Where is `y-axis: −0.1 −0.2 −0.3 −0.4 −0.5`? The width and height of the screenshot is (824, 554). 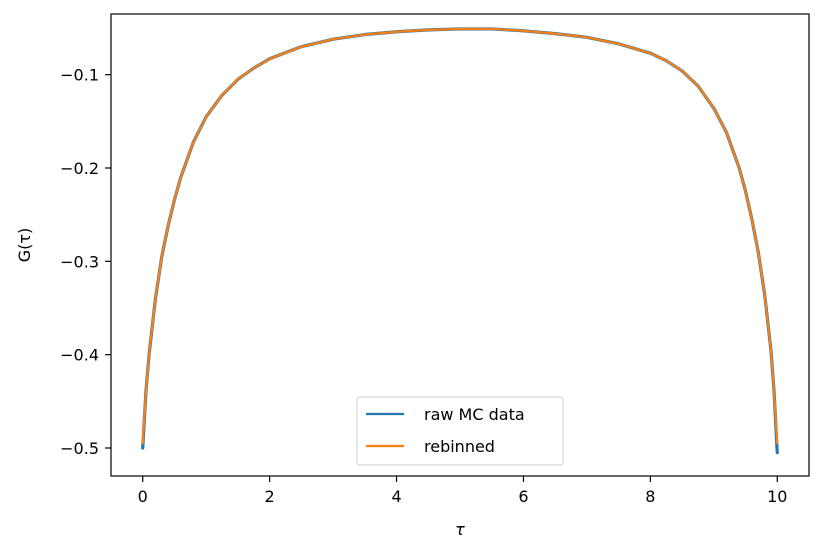 y-axis: −0.1 −0.2 −0.3 −0.4 −0.5 is located at coordinates (85, 262).